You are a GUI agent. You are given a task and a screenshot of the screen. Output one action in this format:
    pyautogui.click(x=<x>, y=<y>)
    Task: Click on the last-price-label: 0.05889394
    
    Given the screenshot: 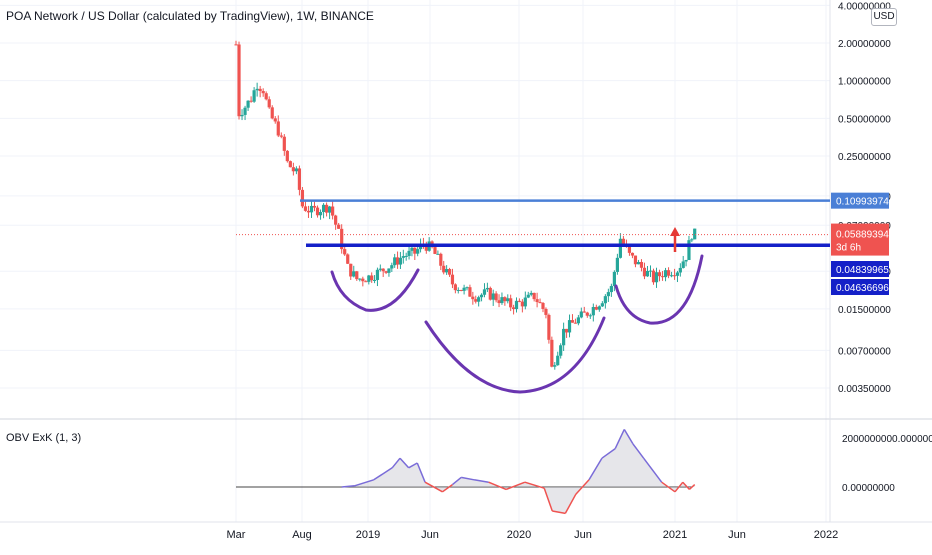 What is the action you would take?
    pyautogui.click(x=862, y=235)
    